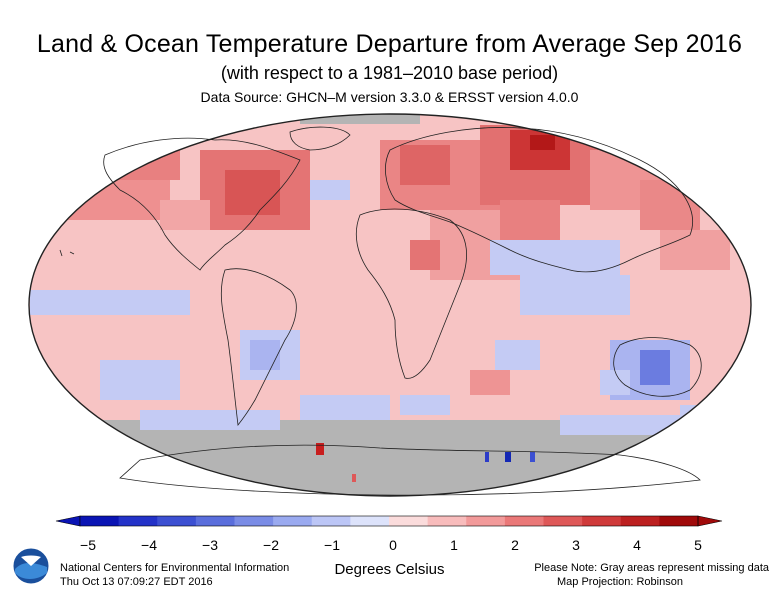 Image resolution: width=779 pixels, height=601 pixels. What do you see at coordinates (210, 545) in the screenshot?
I see `colorbar-tick-label: −3` at bounding box center [210, 545].